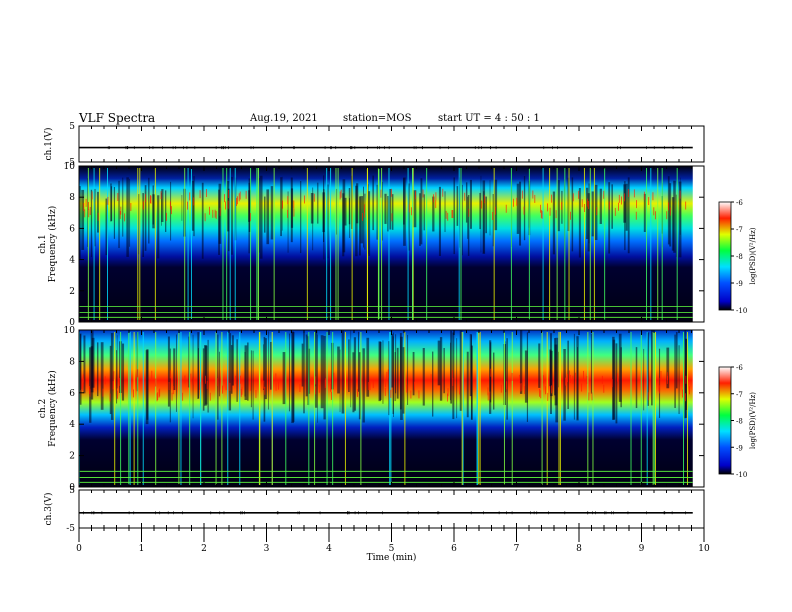  What do you see at coordinates (117, 118) in the screenshot?
I see `figure-title: VLF Spectra` at bounding box center [117, 118].